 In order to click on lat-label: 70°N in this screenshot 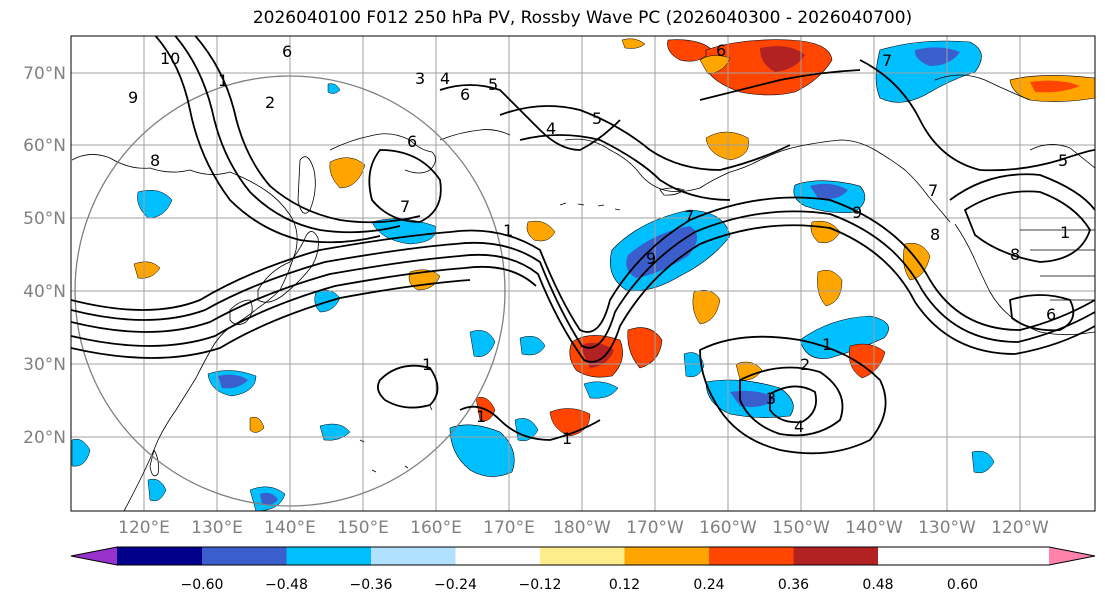, I will do `click(44, 74)`.